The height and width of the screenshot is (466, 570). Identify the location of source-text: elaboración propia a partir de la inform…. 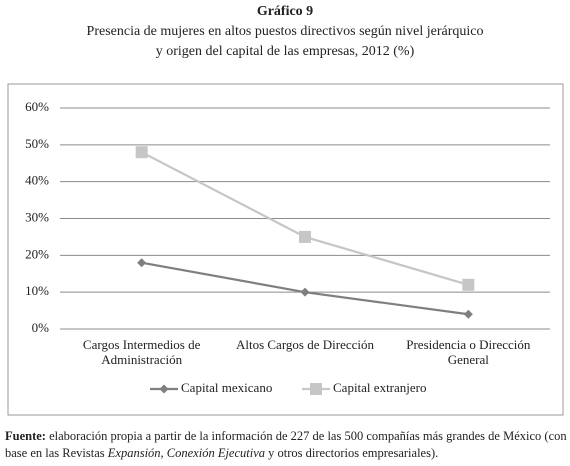
(286, 444).